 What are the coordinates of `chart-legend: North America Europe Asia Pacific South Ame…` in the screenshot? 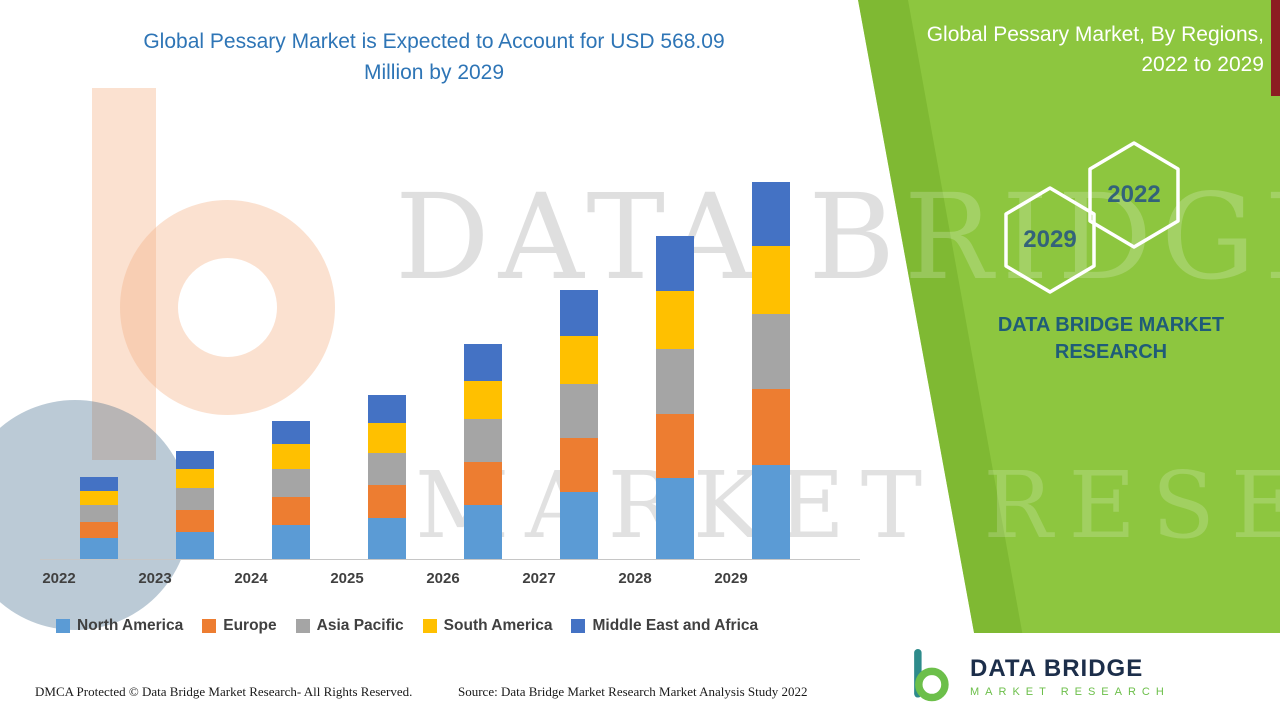 It's located at (451, 626).